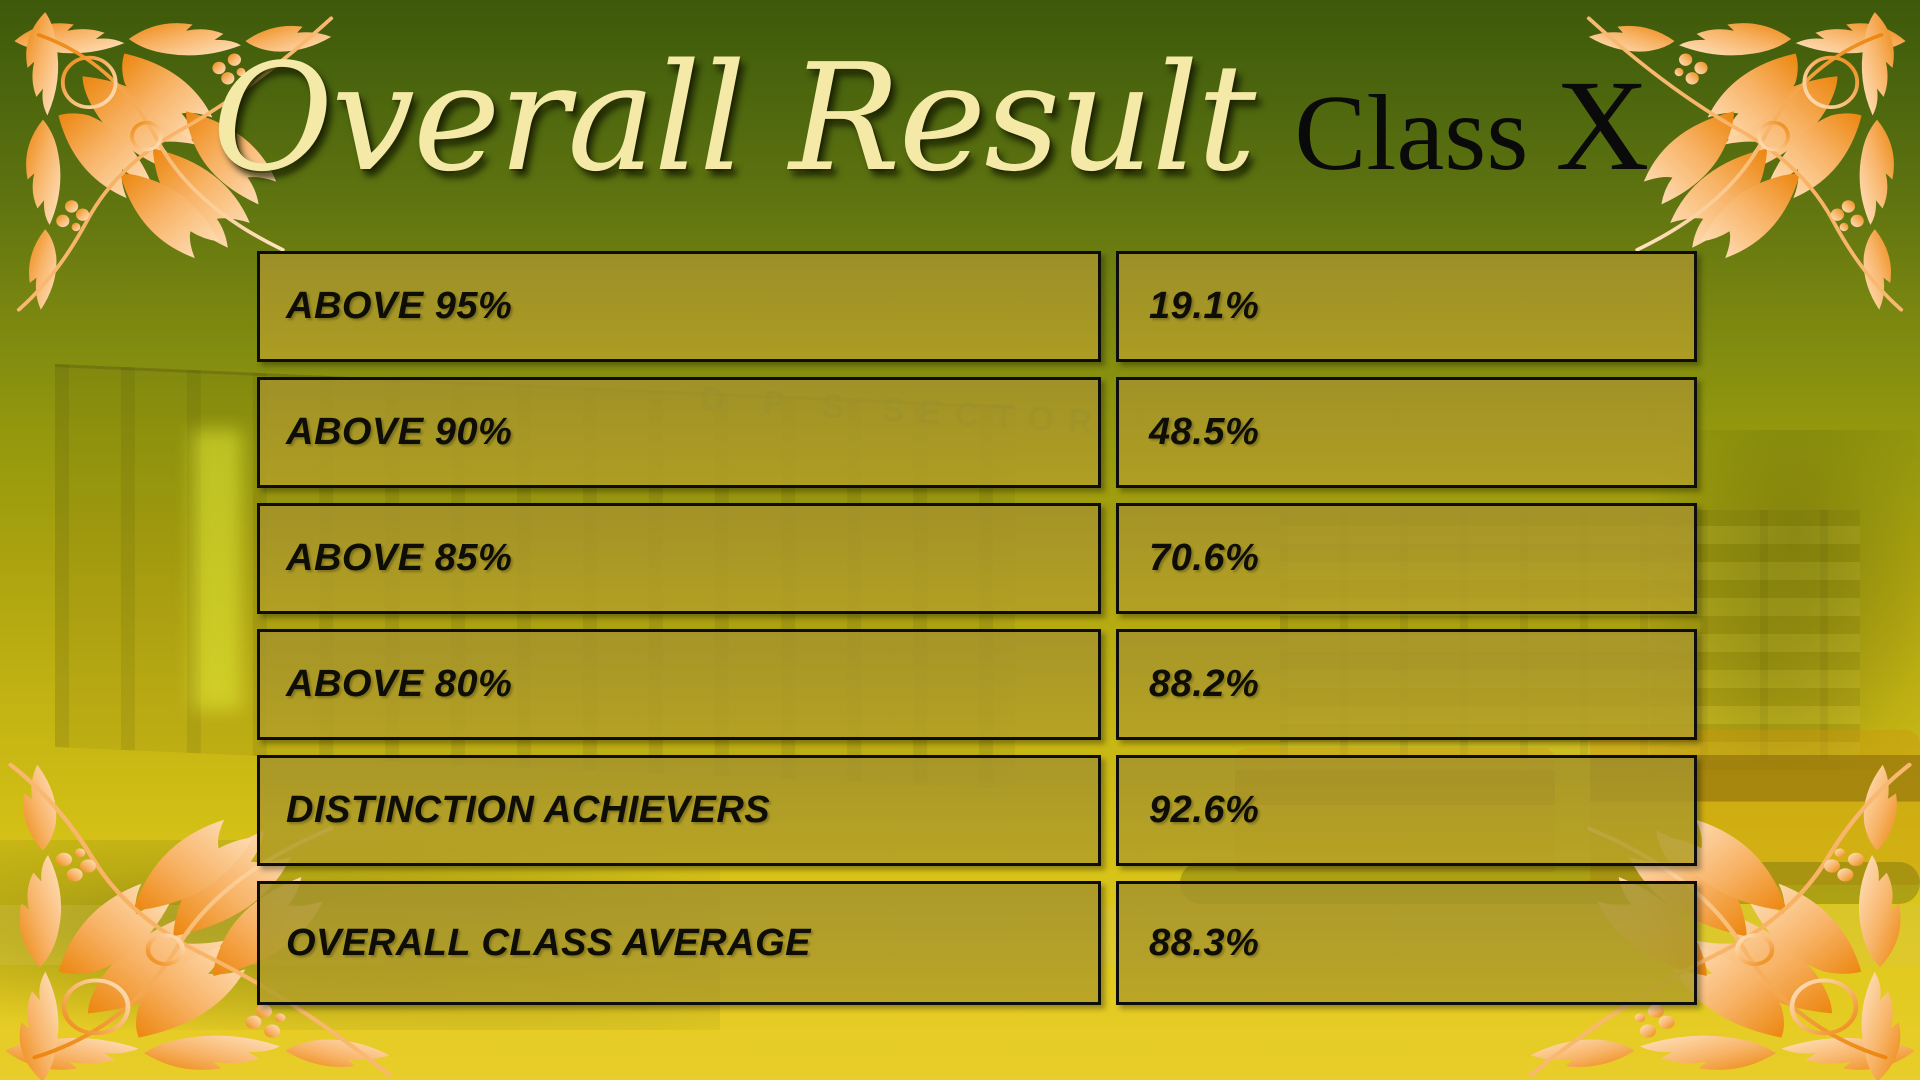 This screenshot has width=1920, height=1080. I want to click on value-cell: 88.3%, so click(1406, 943).